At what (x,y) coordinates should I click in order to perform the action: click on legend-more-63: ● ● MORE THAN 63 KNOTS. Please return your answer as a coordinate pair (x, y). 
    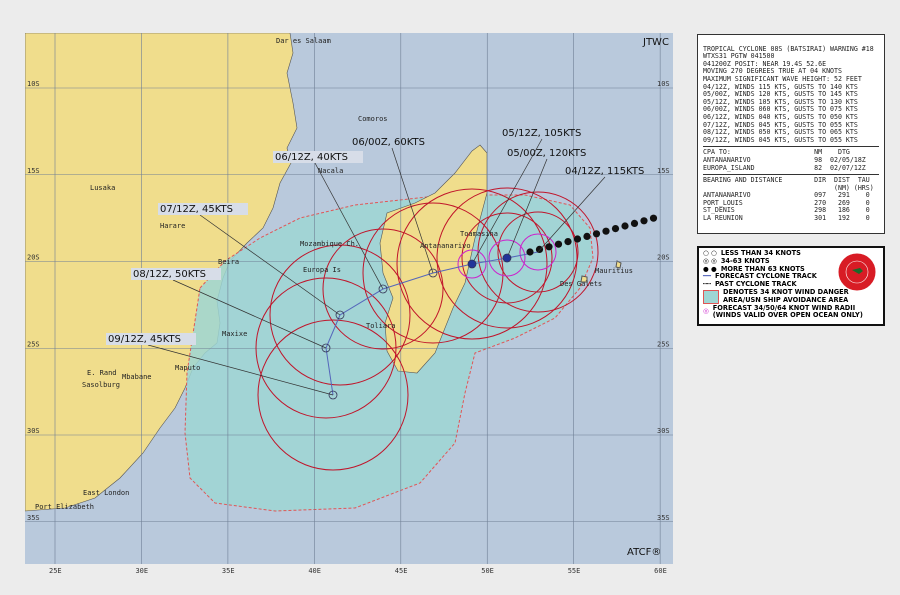
    Looking at the image, I should click on (754, 268).